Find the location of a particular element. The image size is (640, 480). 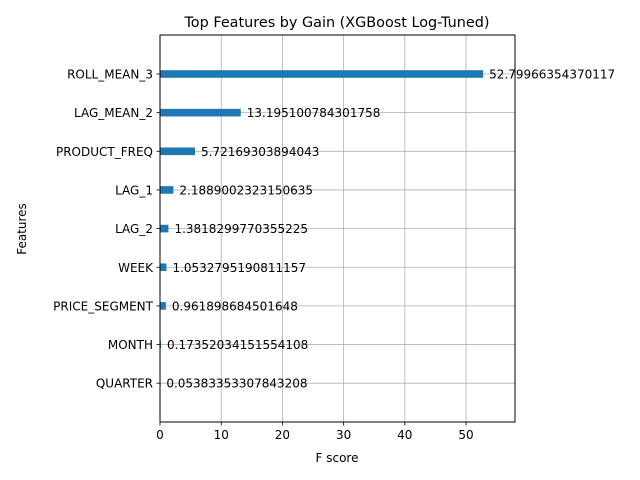

y-tick-label: LAG_2 is located at coordinates (134, 229).